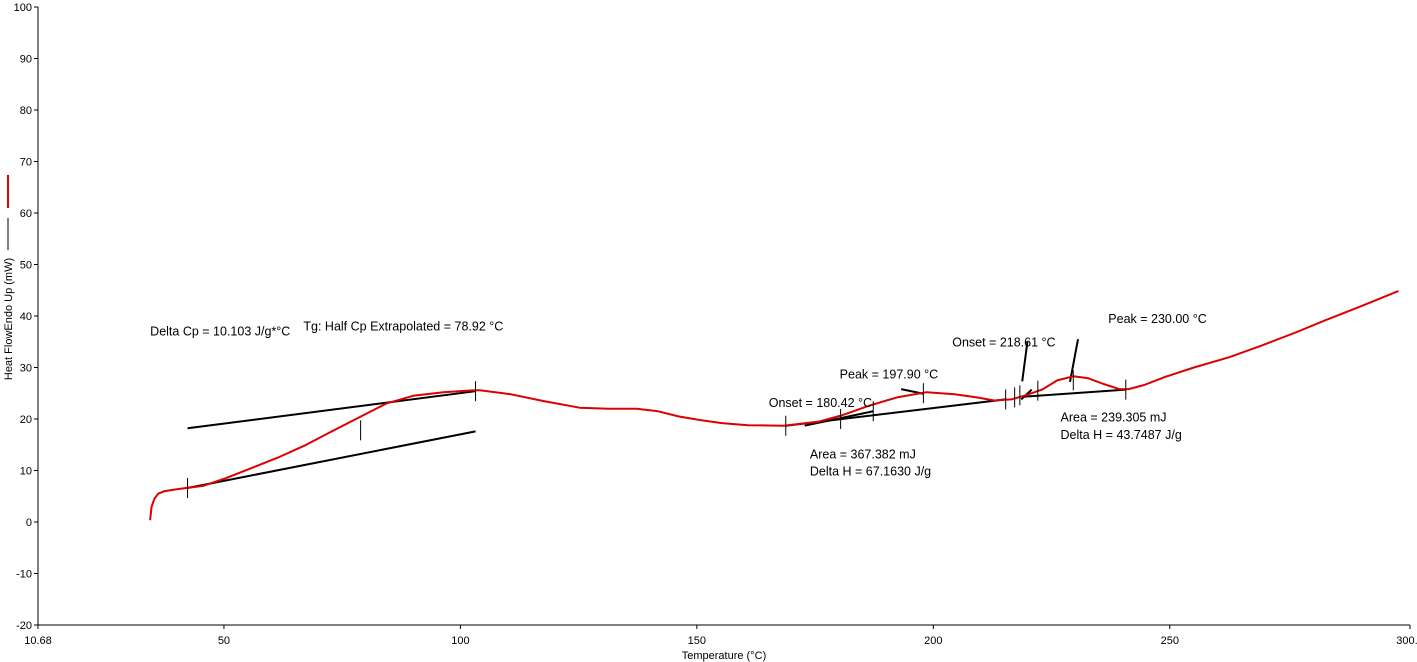  I want to click on x-tick-label: 300.8, so click(1406, 641).